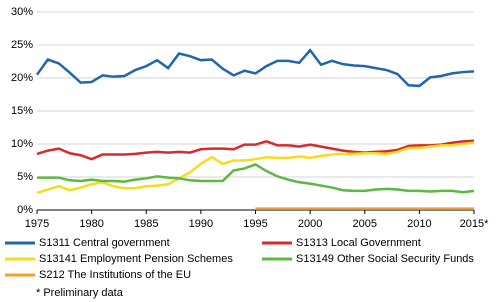 Image resolution: width=503 pixels, height=302 pixels. Describe the element at coordinates (146, 224) in the screenshot. I see `x-tick-label: 1985` at that location.